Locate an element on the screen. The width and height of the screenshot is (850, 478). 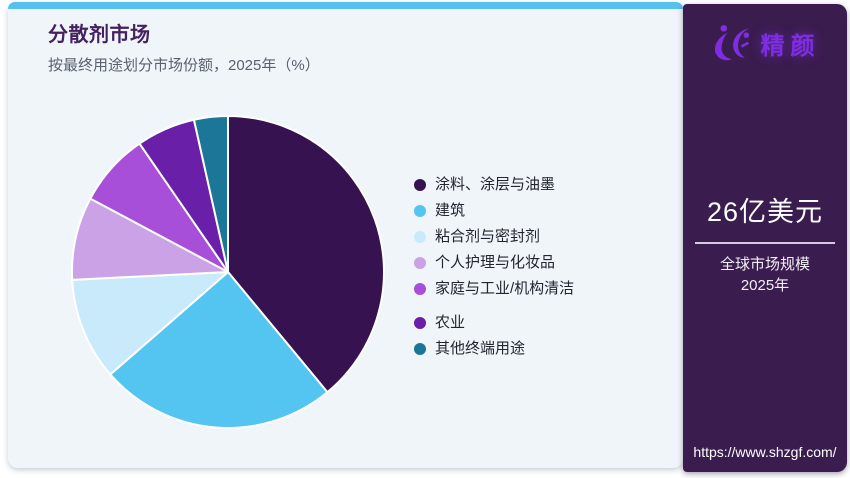
divider-line is located at coordinates (765, 243).